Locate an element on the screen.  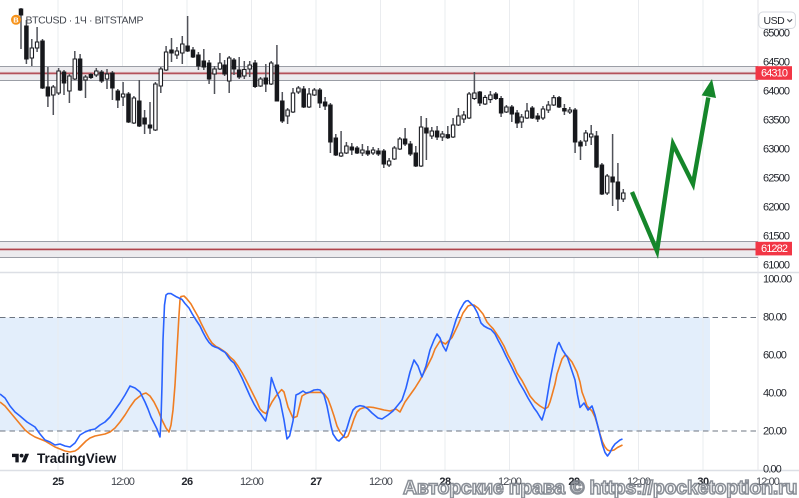
svg-text: 65000 is located at coordinates (776, 34).